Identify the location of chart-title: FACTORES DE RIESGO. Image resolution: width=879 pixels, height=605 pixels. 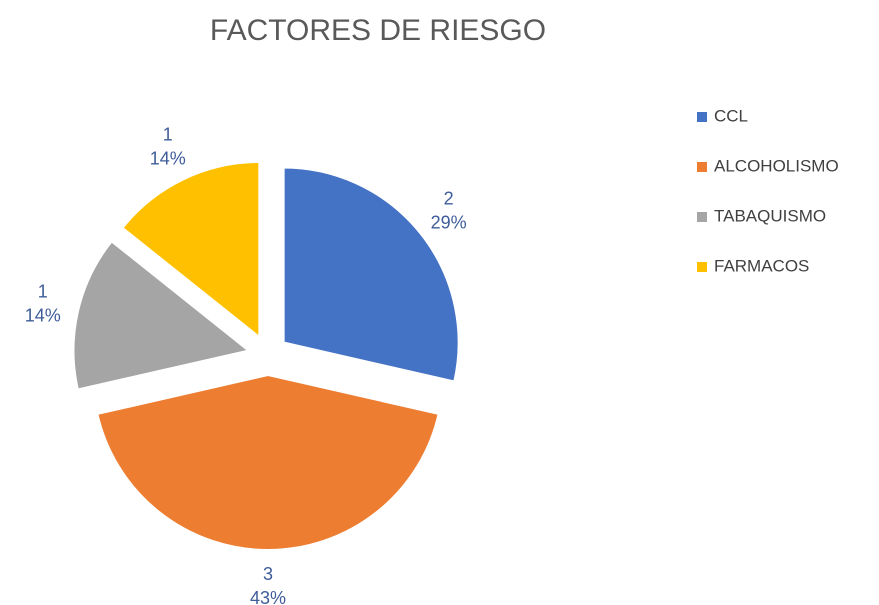
(378, 30).